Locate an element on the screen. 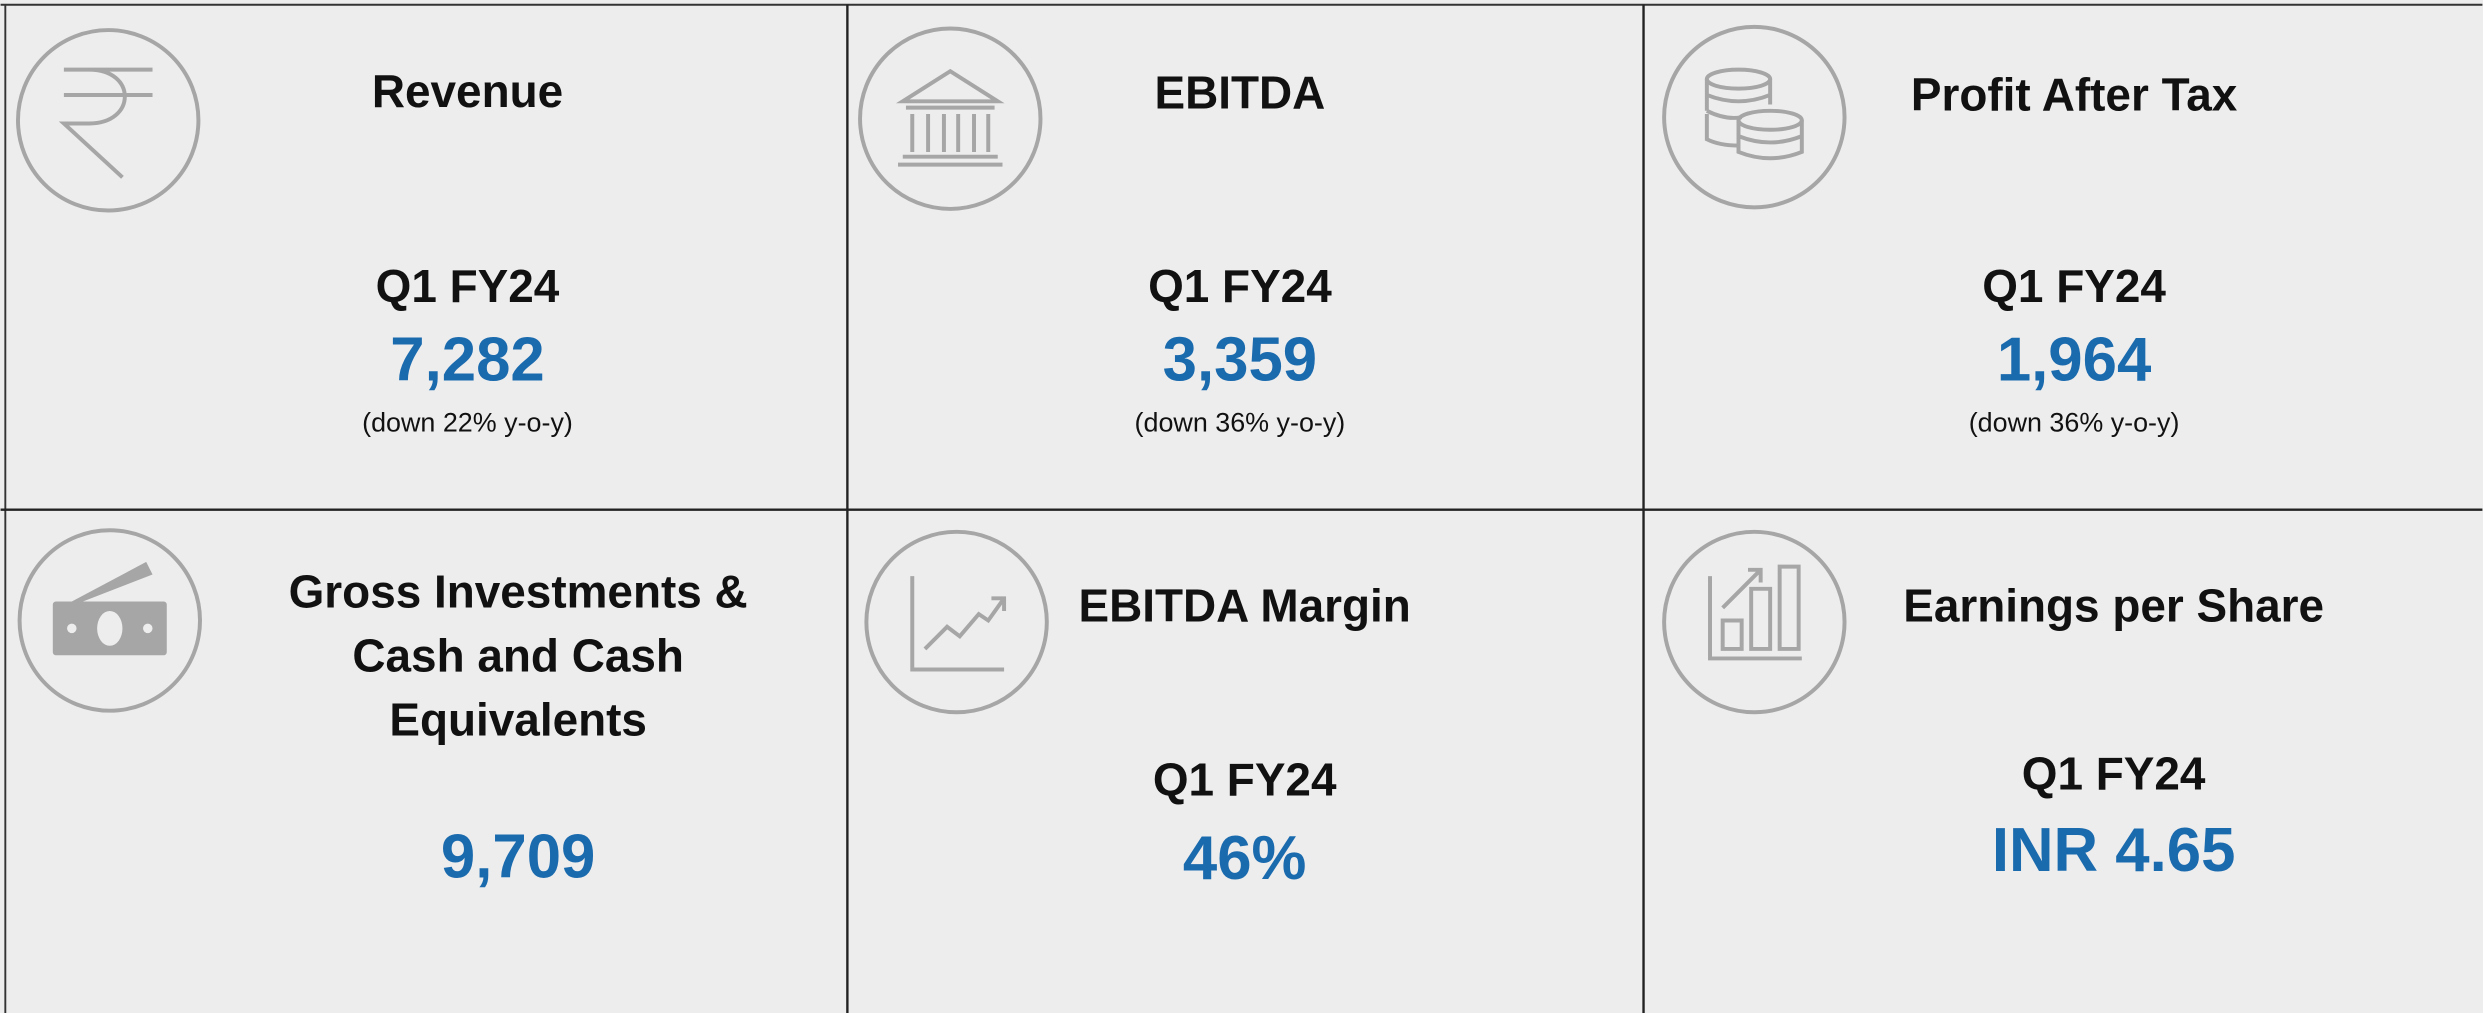 Image resolution: width=2483 pixels, height=1013 pixels. line-chart-icon is located at coordinates (956, 622).